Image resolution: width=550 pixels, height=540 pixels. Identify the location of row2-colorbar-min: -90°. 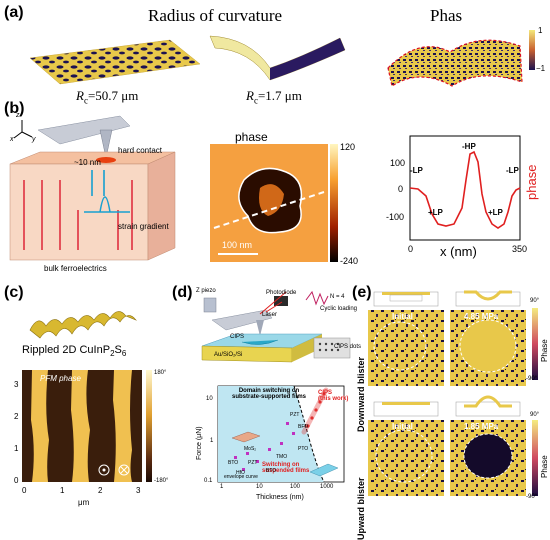
(532, 497).